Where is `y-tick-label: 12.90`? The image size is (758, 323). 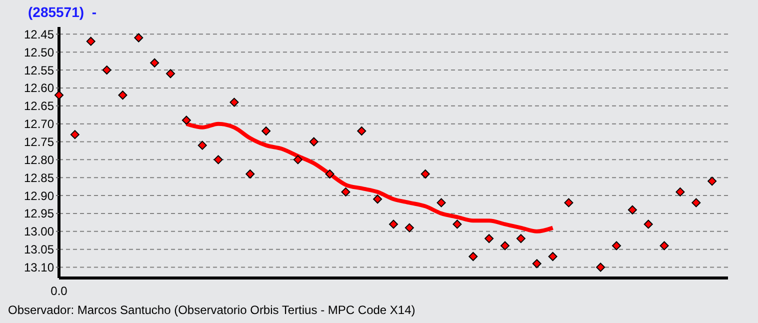
y-tick-label: 12.90 is located at coordinates (39, 195).